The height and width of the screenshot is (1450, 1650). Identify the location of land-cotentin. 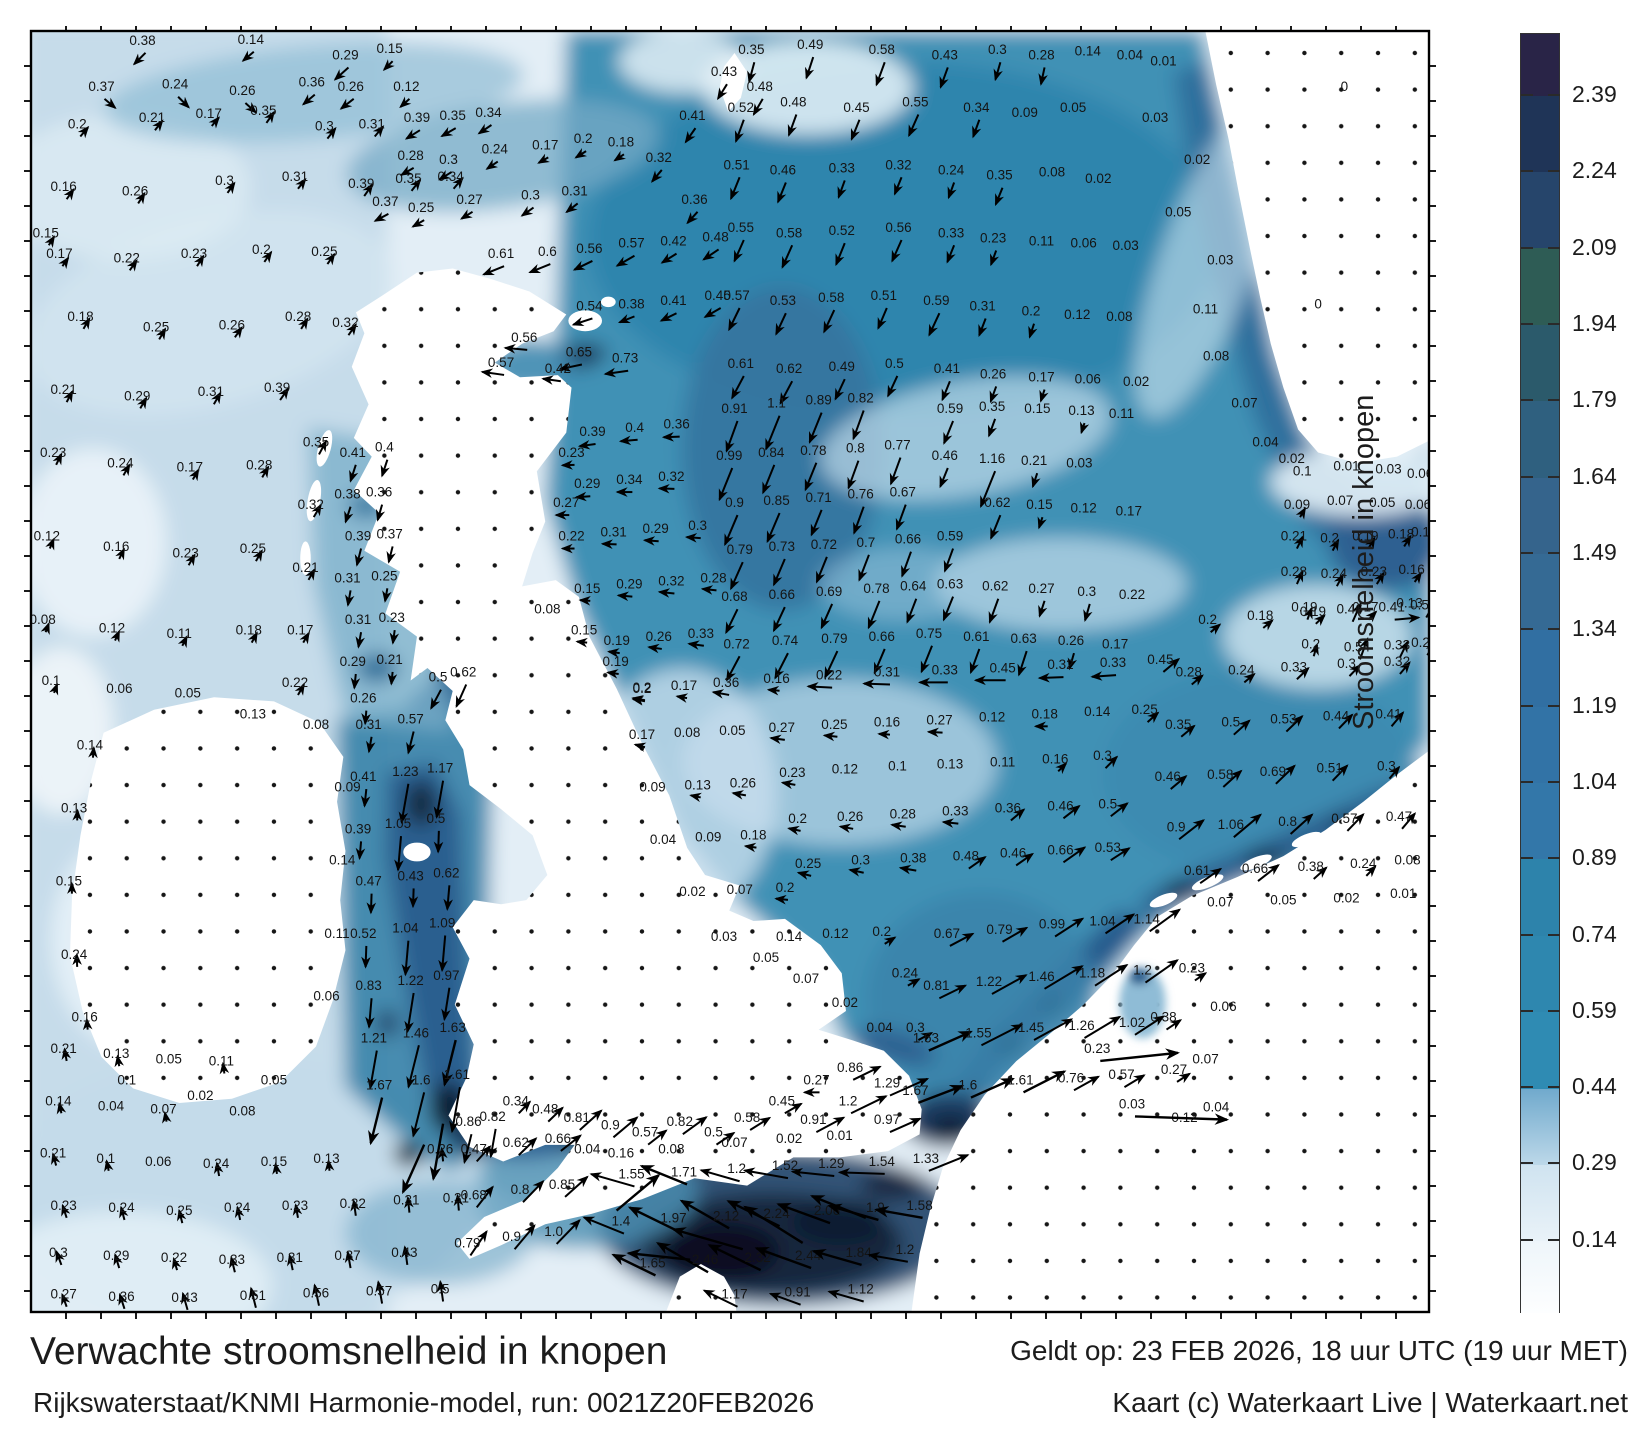
(701, 1288).